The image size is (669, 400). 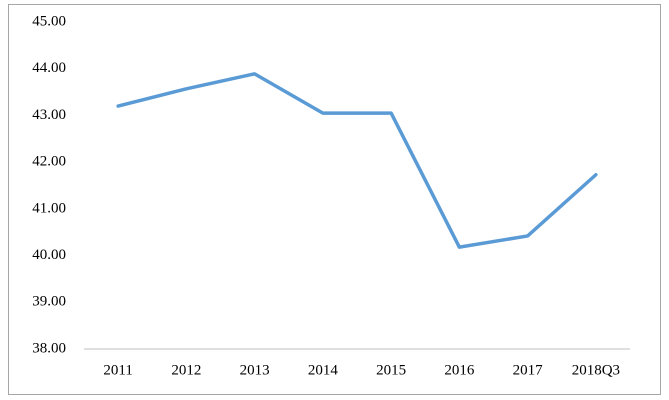 What do you see at coordinates (528, 370) in the screenshot?
I see `x-tick-label: 2017` at bounding box center [528, 370].